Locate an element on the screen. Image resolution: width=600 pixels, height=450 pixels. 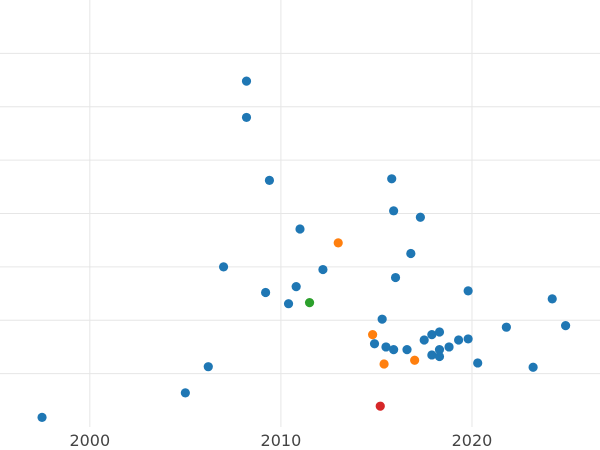
x-tick-label-0: 2000 is located at coordinates (89, 440).